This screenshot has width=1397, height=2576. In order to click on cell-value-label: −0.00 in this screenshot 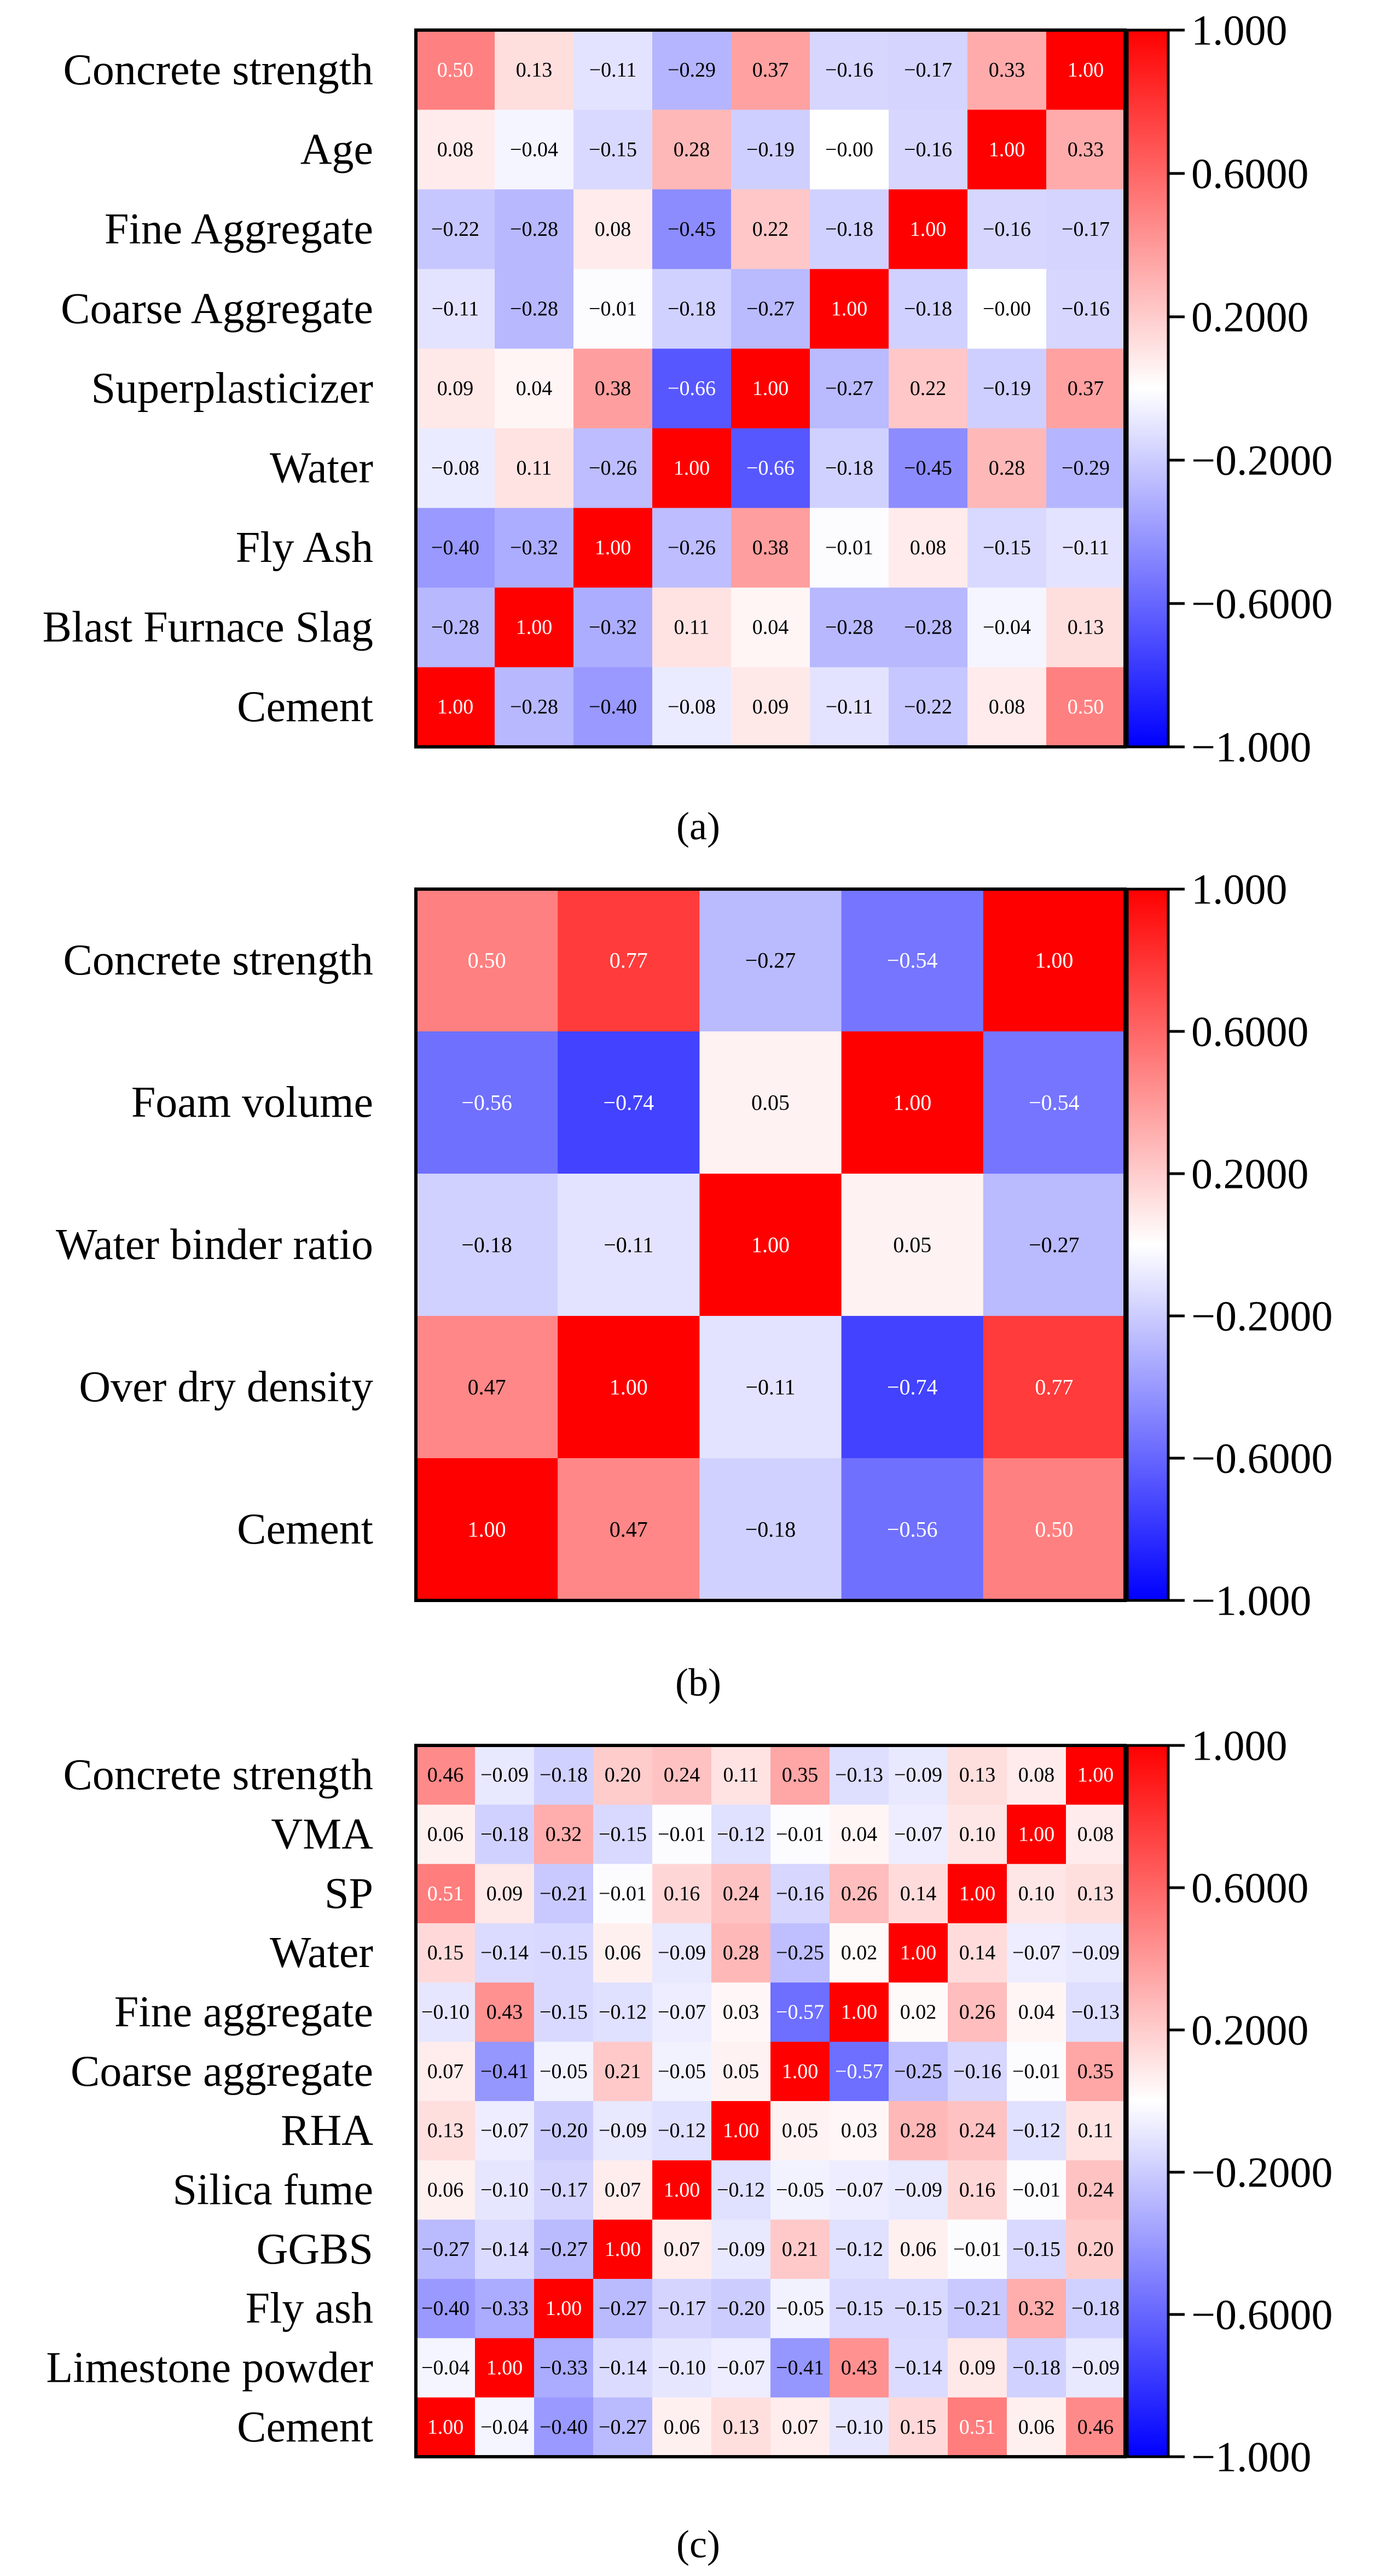, I will do `click(1007, 309)`.